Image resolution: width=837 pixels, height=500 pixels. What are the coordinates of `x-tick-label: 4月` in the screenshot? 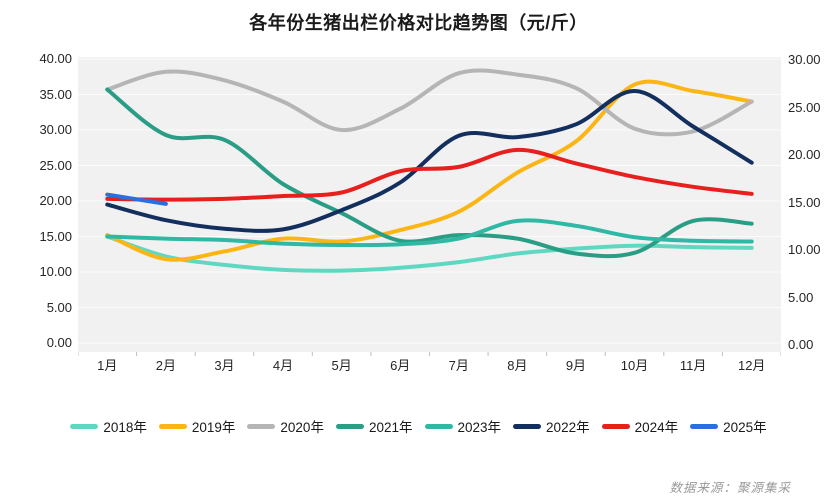 It's located at (283, 365).